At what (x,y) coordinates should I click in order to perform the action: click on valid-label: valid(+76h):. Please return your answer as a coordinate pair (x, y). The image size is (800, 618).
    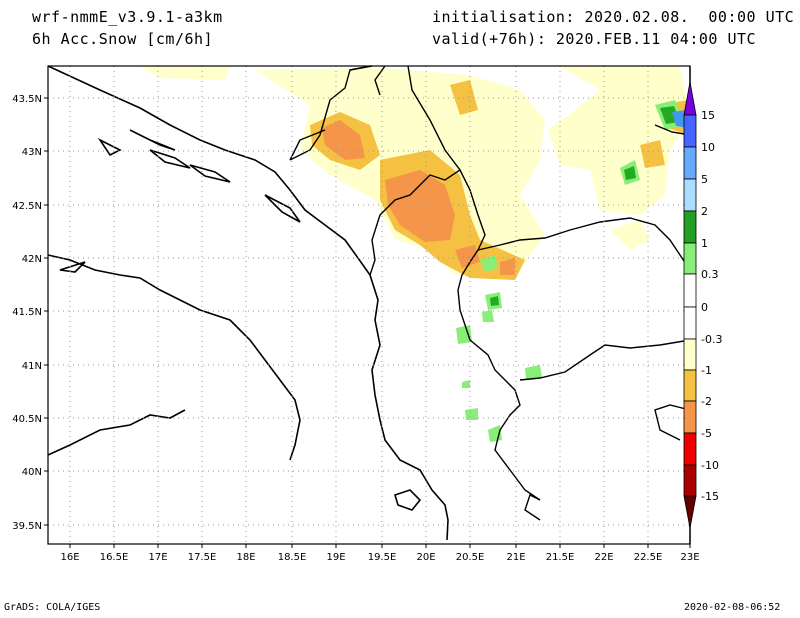
    Looking at the image, I should click on (489, 39).